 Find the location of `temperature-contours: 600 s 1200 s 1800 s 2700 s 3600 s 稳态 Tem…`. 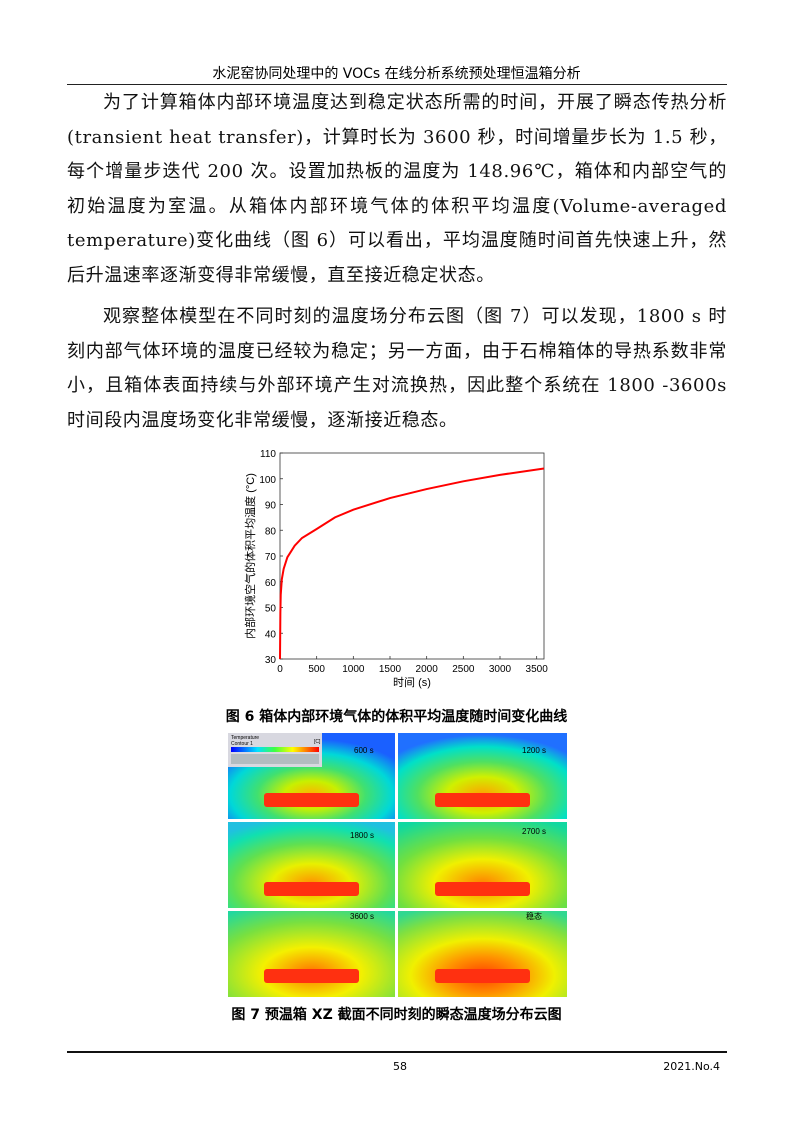

temperature-contours: 600 s 1200 s 1800 s 2700 s 3600 s 稳态 Tem… is located at coordinates (397, 865).